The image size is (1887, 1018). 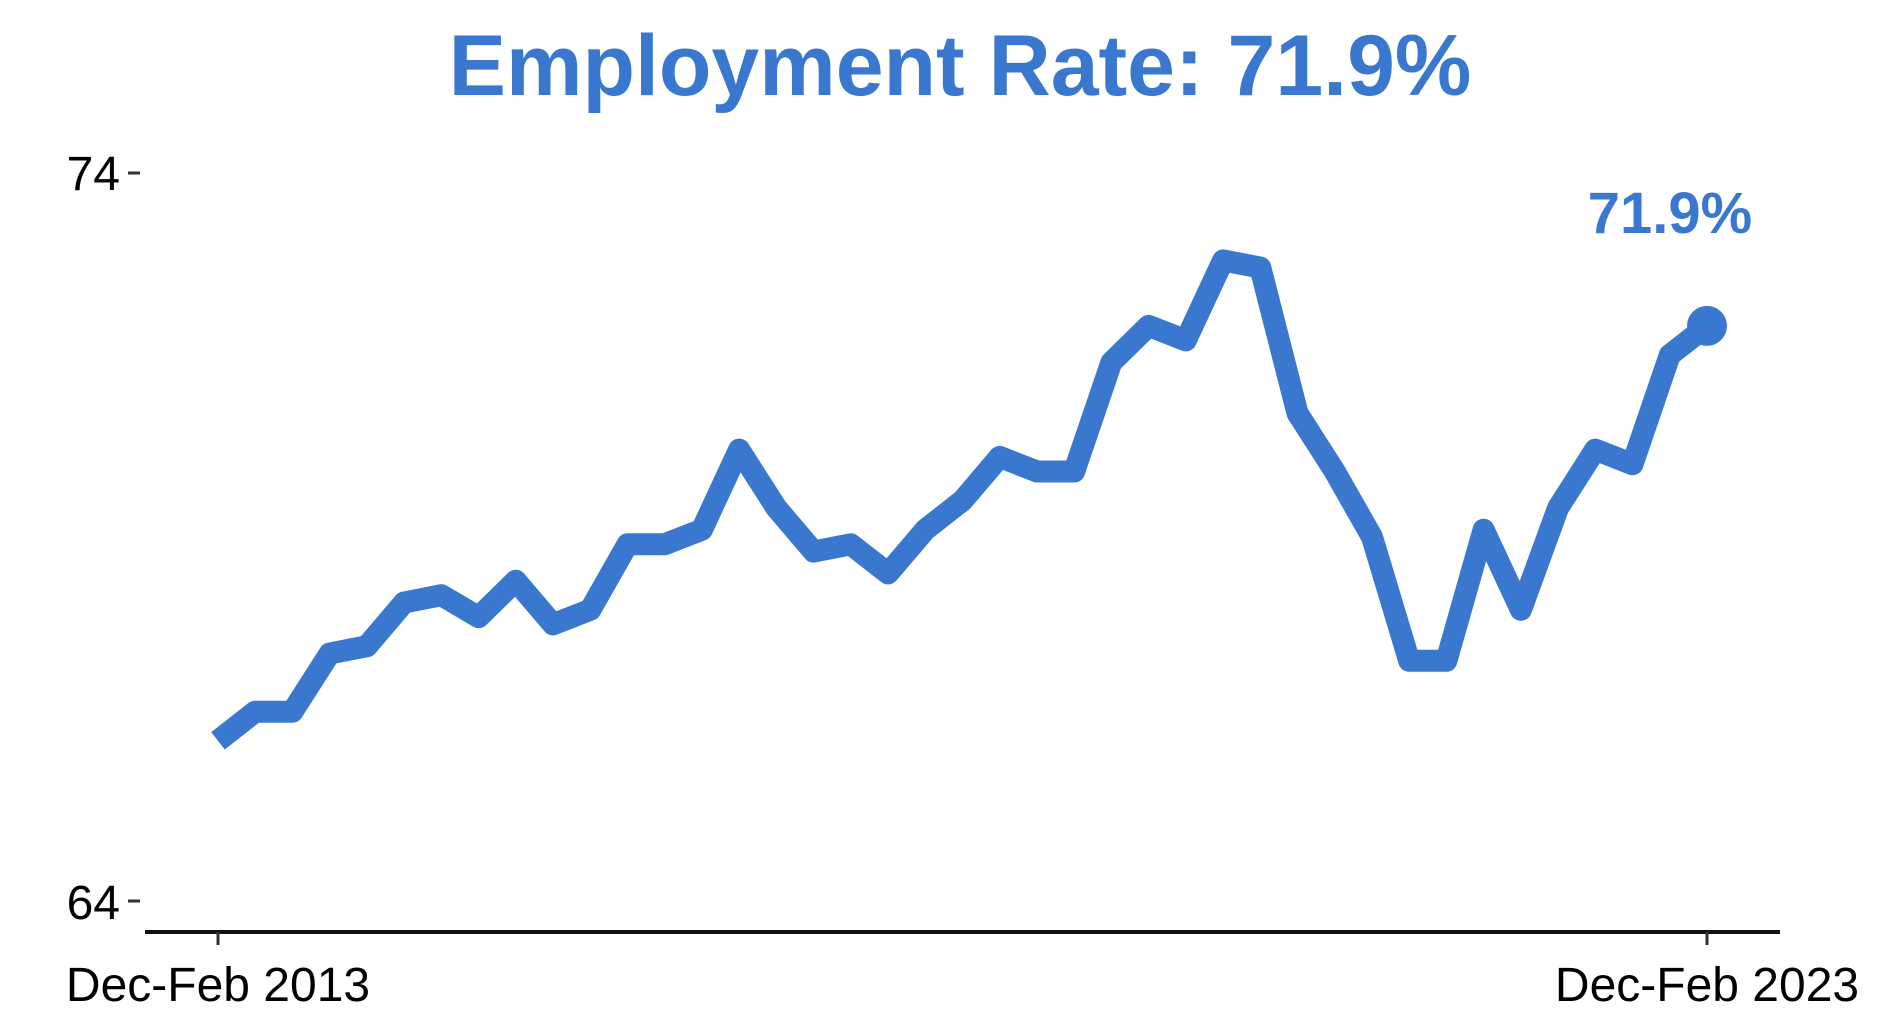 I want to click on x-tick-label: Dec-Feb 2023, so click(x=1707, y=985).